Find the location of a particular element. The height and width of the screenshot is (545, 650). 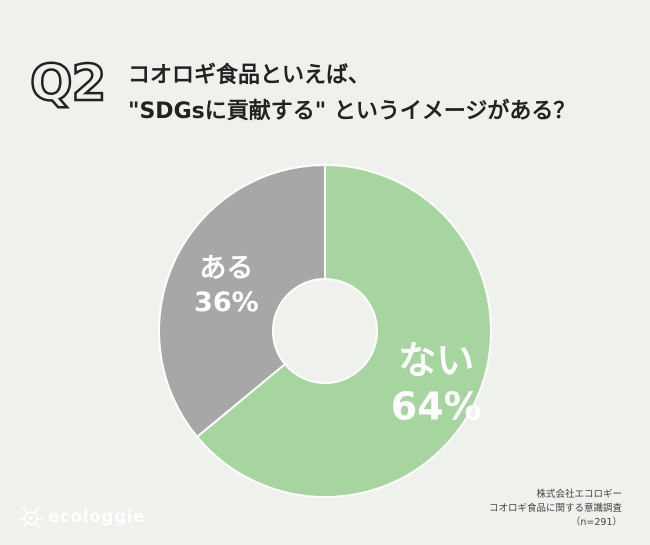

slice-value-1: 36% is located at coordinates (226, 302).